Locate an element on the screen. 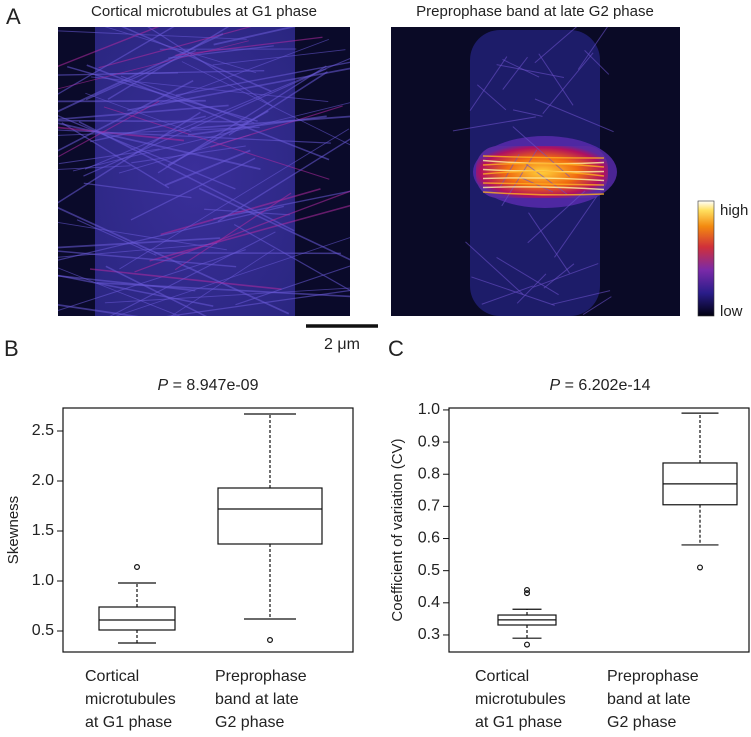 This screenshot has height=737, width=751. y-tick-label: 1.5 is located at coordinates (43, 530).